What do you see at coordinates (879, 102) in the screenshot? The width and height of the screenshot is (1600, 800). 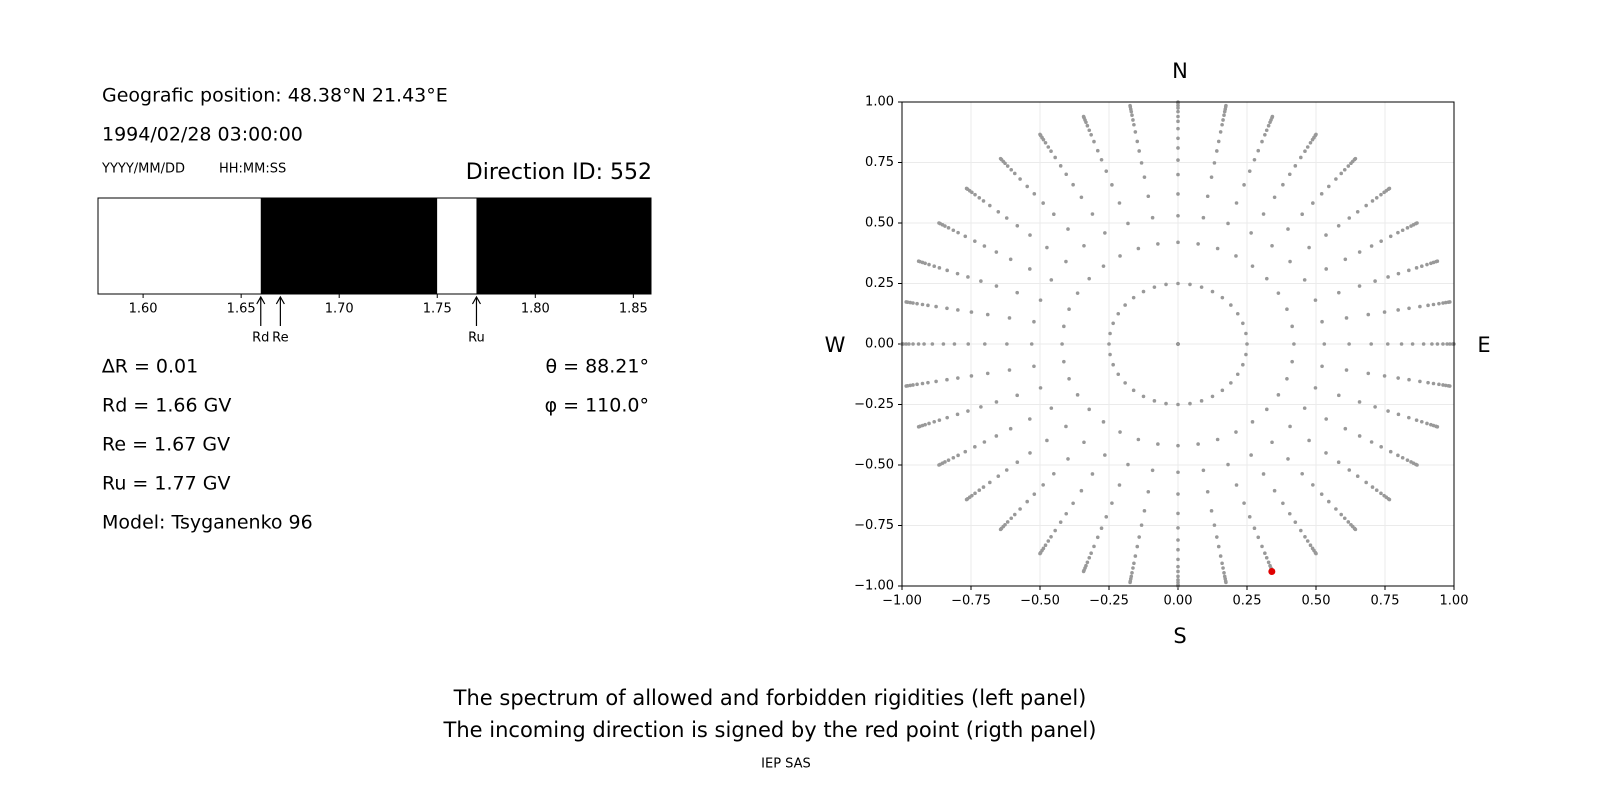 I see `y-tick-label: 1.00` at bounding box center [879, 102].